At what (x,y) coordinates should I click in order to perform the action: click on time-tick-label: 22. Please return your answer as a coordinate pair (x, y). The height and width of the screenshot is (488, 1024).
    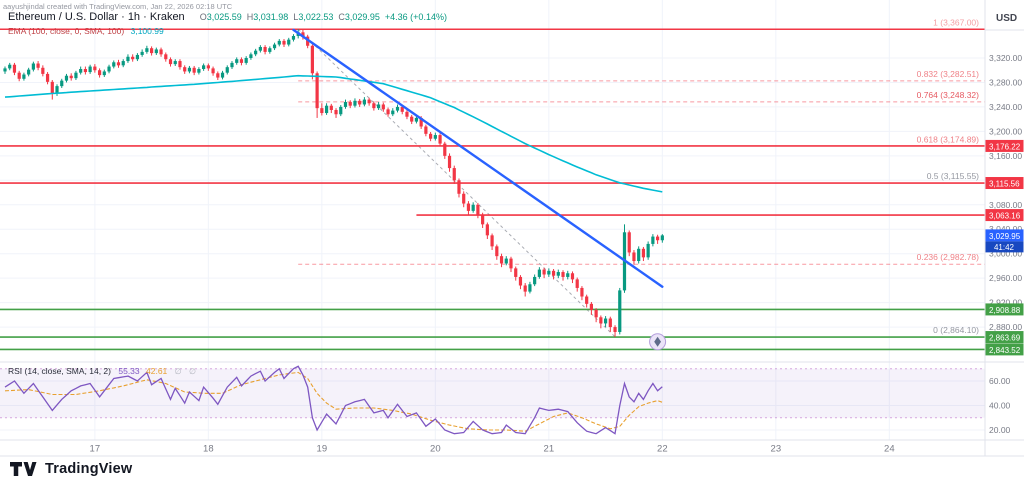
    Looking at the image, I should click on (662, 449).